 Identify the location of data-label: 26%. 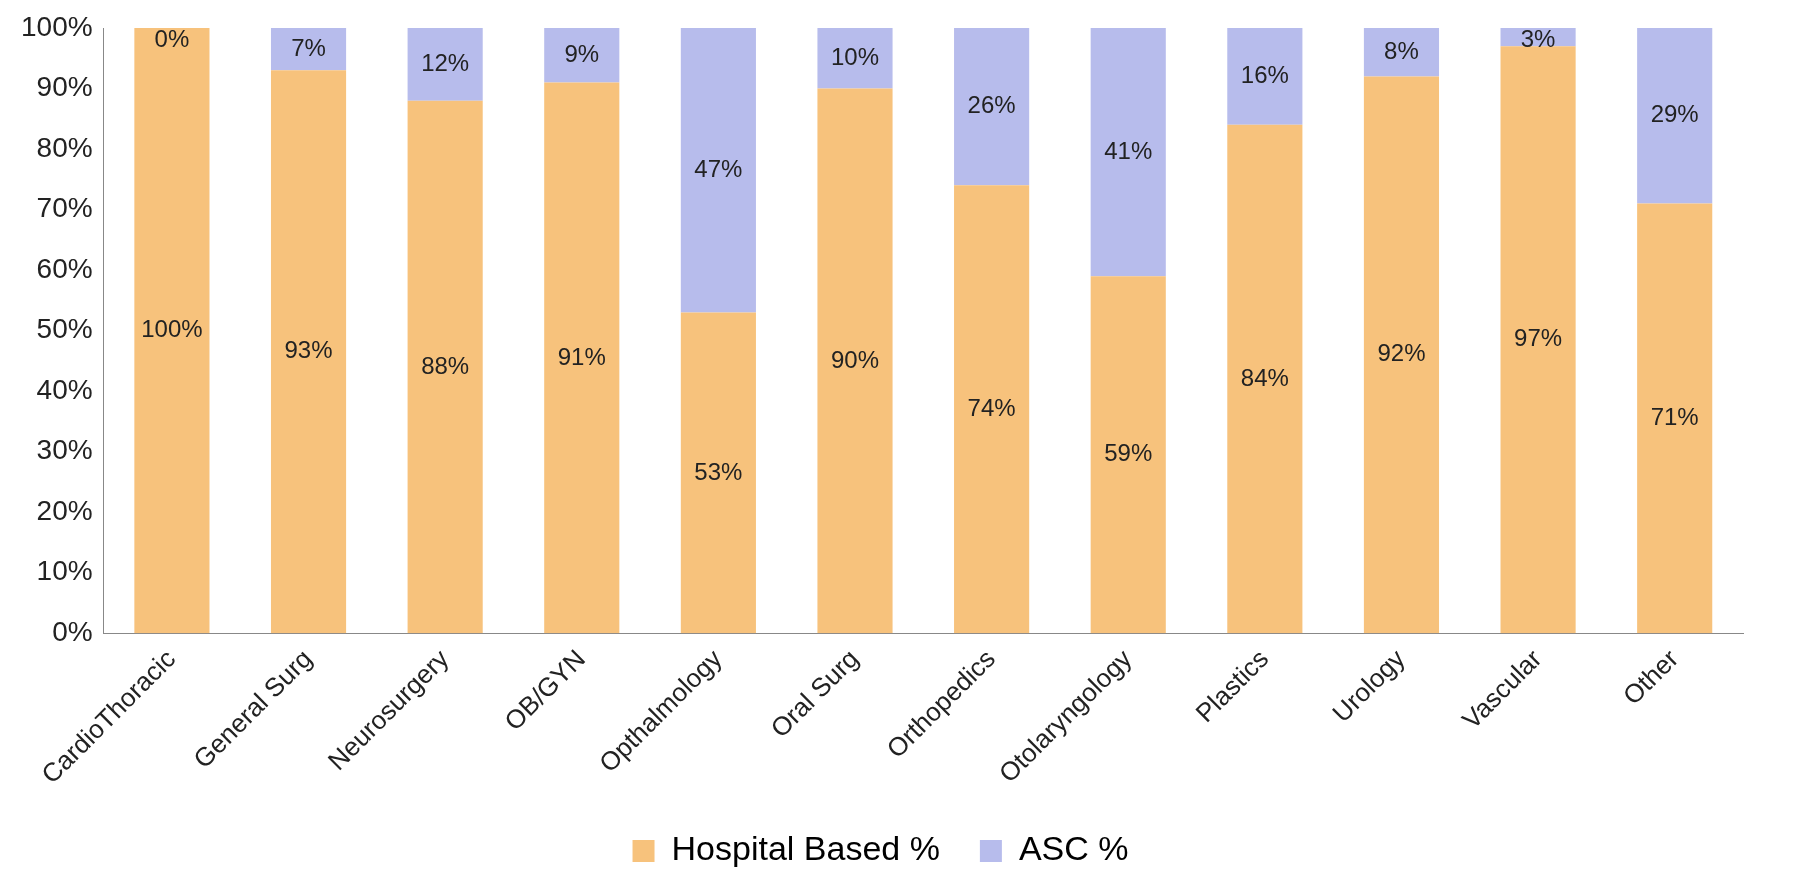
(991, 105).